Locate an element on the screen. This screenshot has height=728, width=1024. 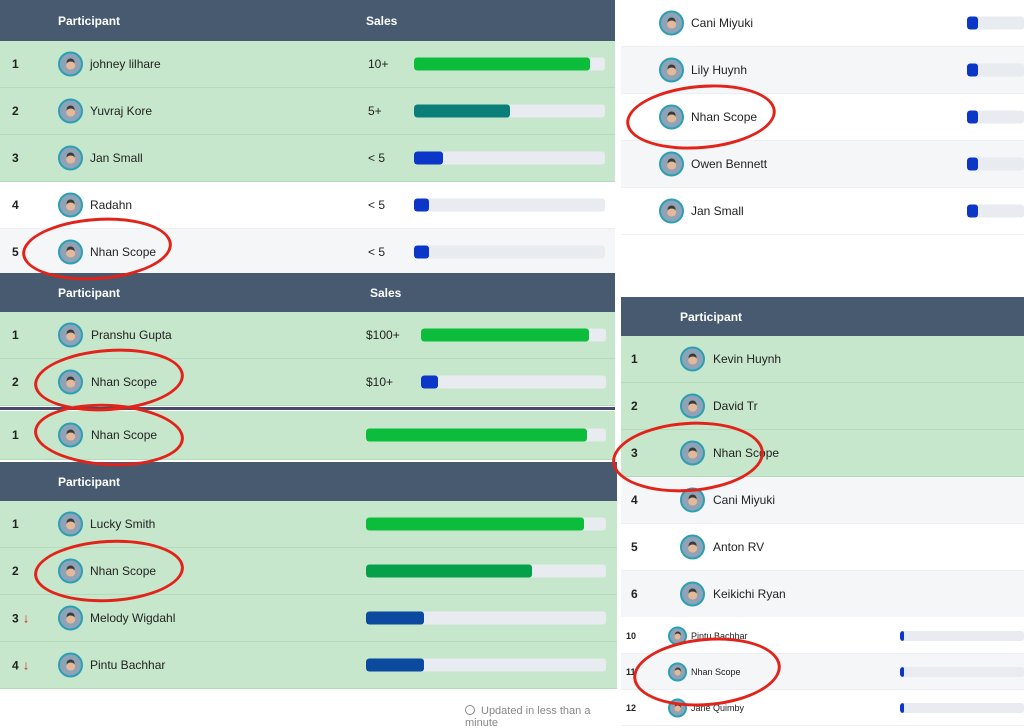
leaderboard-row: 3 Jan Small < 5 is located at coordinates (307, 158).